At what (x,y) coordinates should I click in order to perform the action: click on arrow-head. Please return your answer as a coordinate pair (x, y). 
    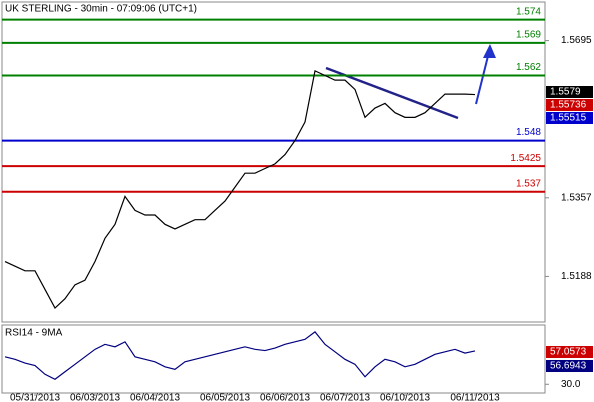
    Looking at the image, I should click on (489, 51).